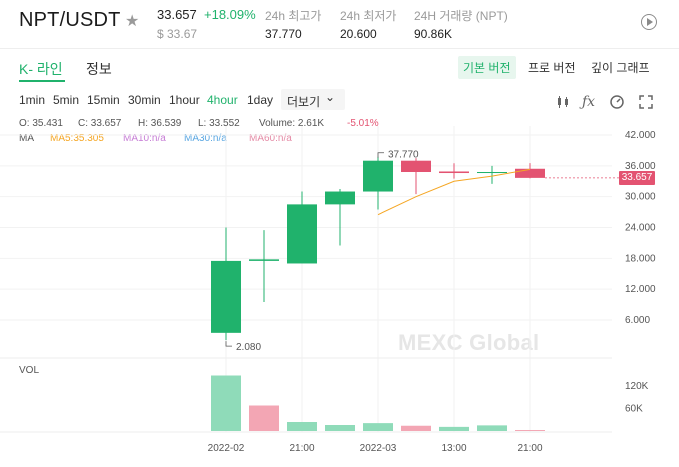 Image resolution: width=679 pixels, height=467 pixels. I want to click on volume-tick-label: 120K, so click(637, 386).